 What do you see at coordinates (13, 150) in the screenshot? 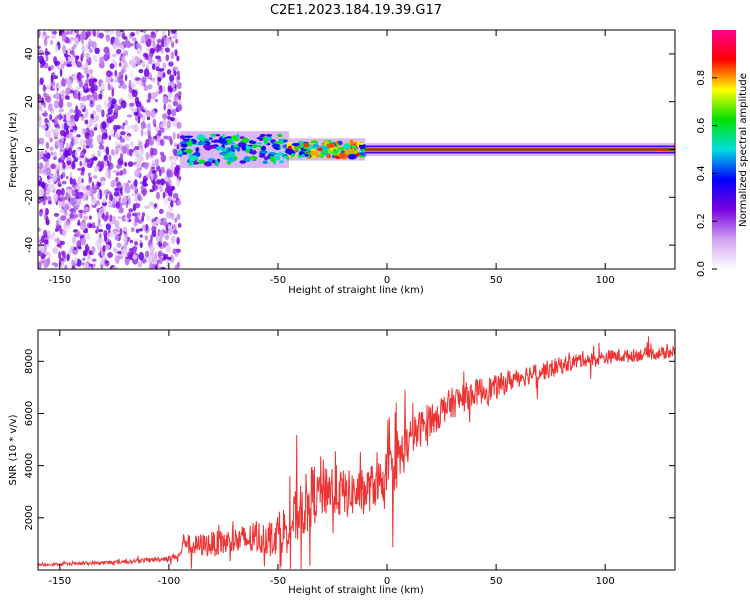
I see `spectrogram-ylabel: Frequency (Hz)` at bounding box center [13, 150].